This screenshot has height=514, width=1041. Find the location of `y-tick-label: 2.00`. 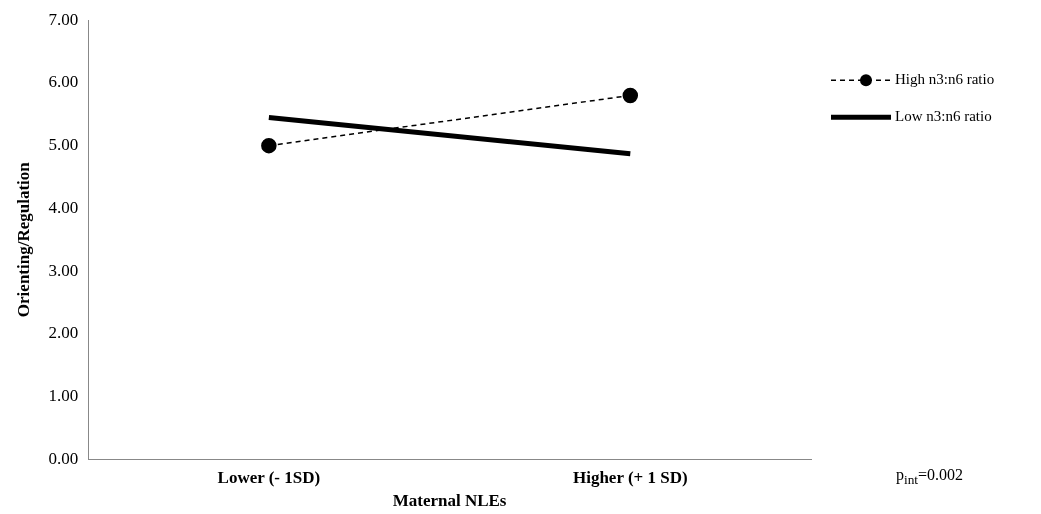

y-tick-label: 2.00 is located at coordinates (63, 333).